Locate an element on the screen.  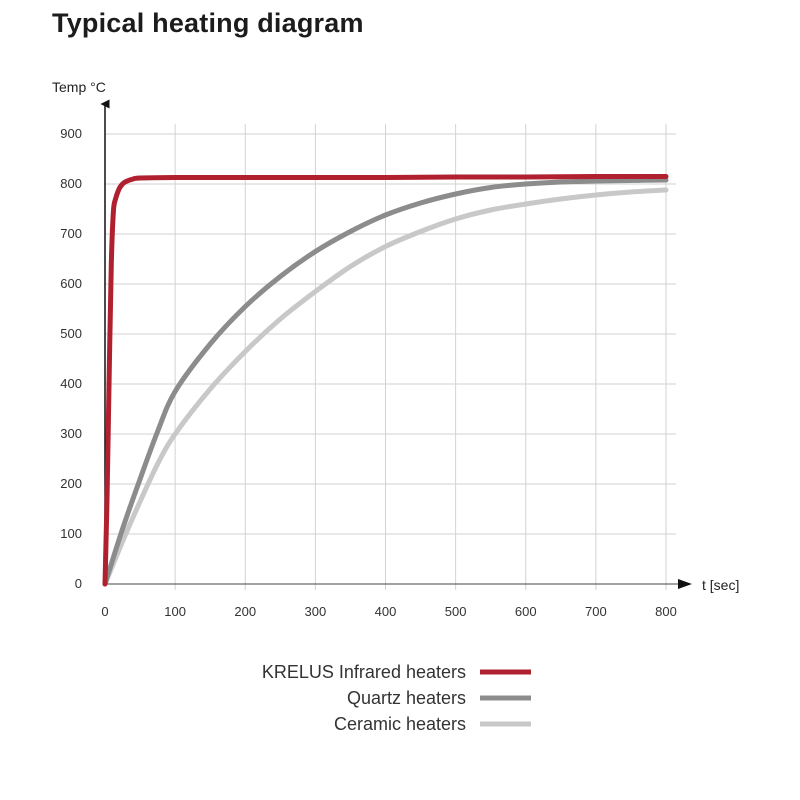
x-tick-label: 300 is located at coordinates (316, 611).